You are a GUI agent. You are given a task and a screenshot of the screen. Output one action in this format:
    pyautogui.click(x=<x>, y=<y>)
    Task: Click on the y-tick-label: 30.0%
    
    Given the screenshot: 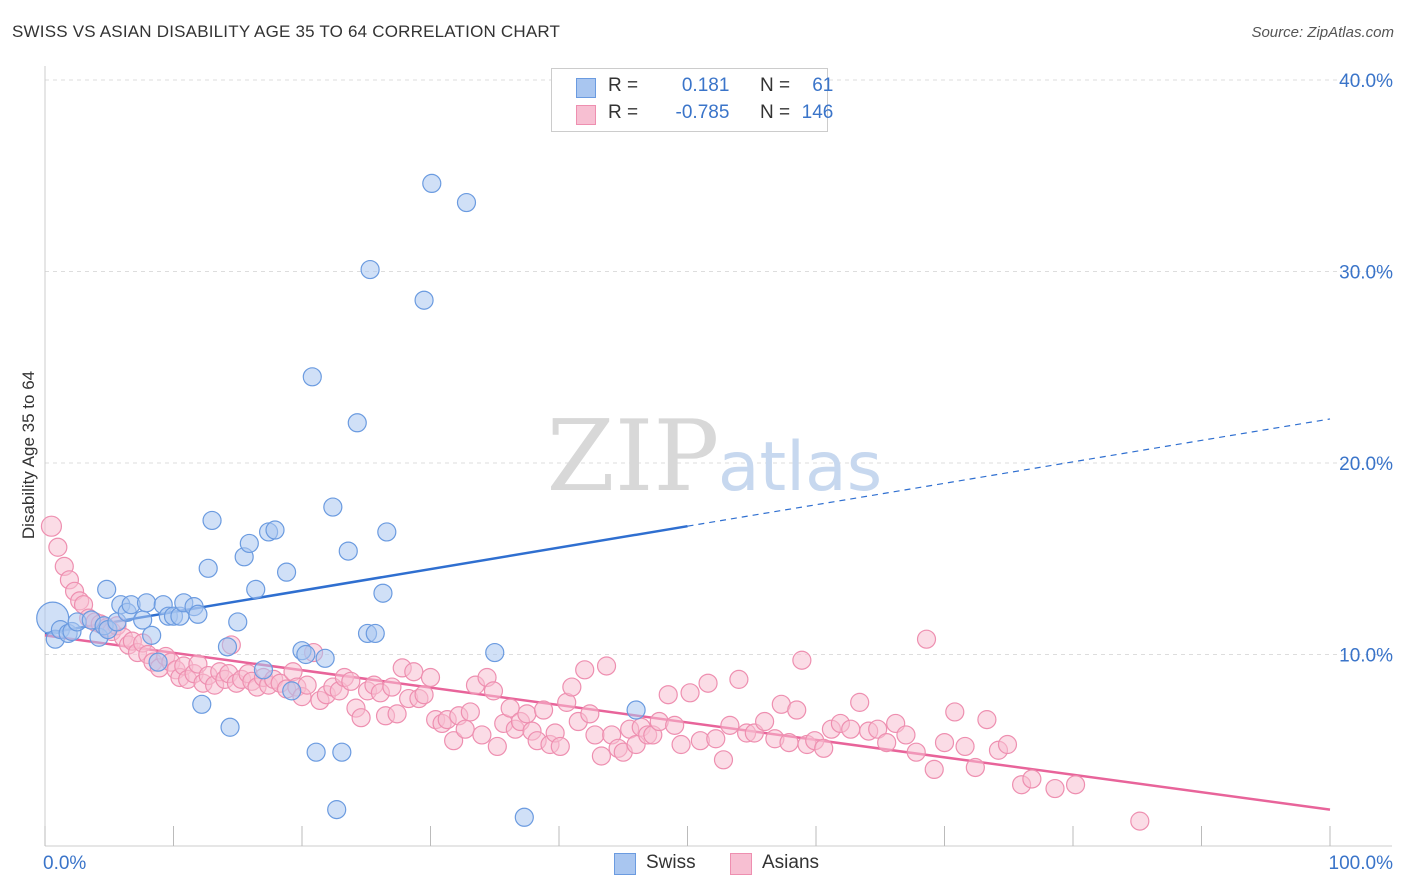 What is the action you would take?
    pyautogui.click(x=1366, y=273)
    